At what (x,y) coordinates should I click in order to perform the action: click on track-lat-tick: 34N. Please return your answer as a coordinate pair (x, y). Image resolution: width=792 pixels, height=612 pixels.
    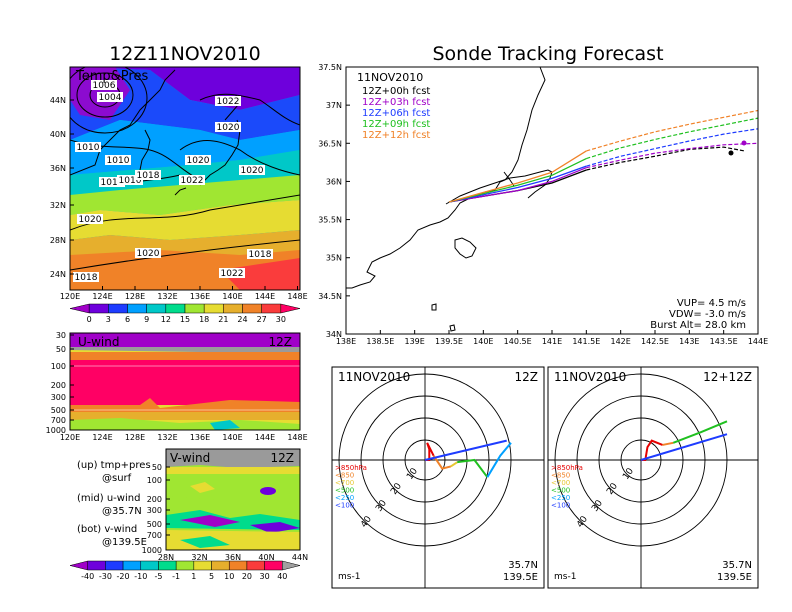
    Looking at the image, I should click on (334, 334).